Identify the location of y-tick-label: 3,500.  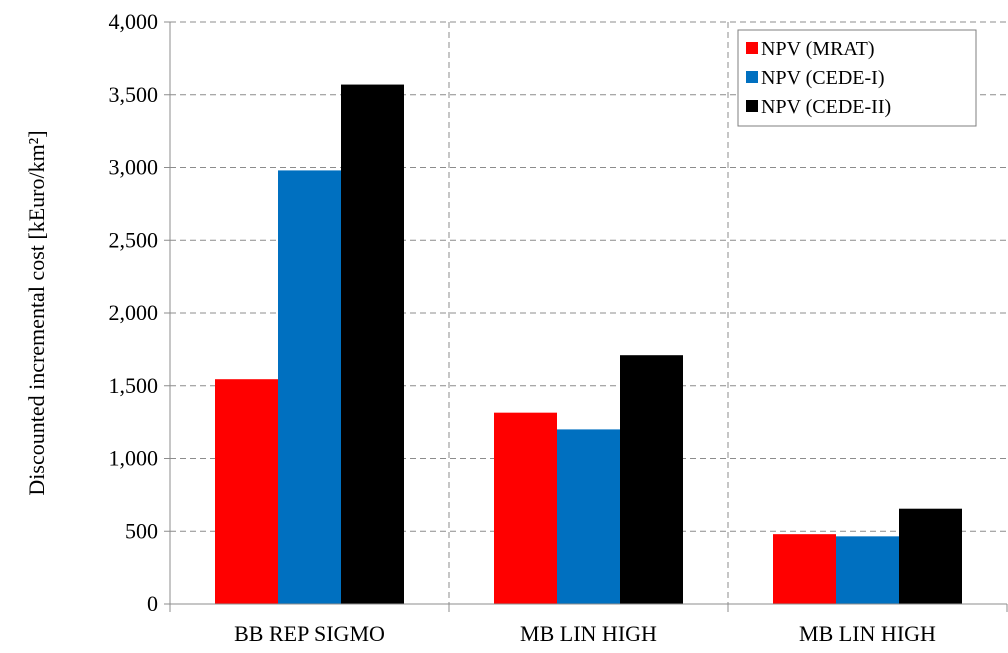
(134, 94).